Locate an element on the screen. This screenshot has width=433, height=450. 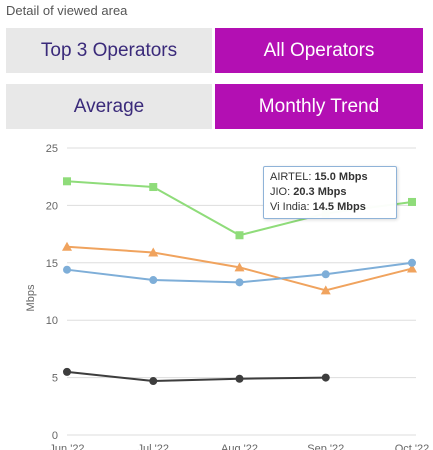
y-axis-label: Mbps is located at coordinates (31, 297).